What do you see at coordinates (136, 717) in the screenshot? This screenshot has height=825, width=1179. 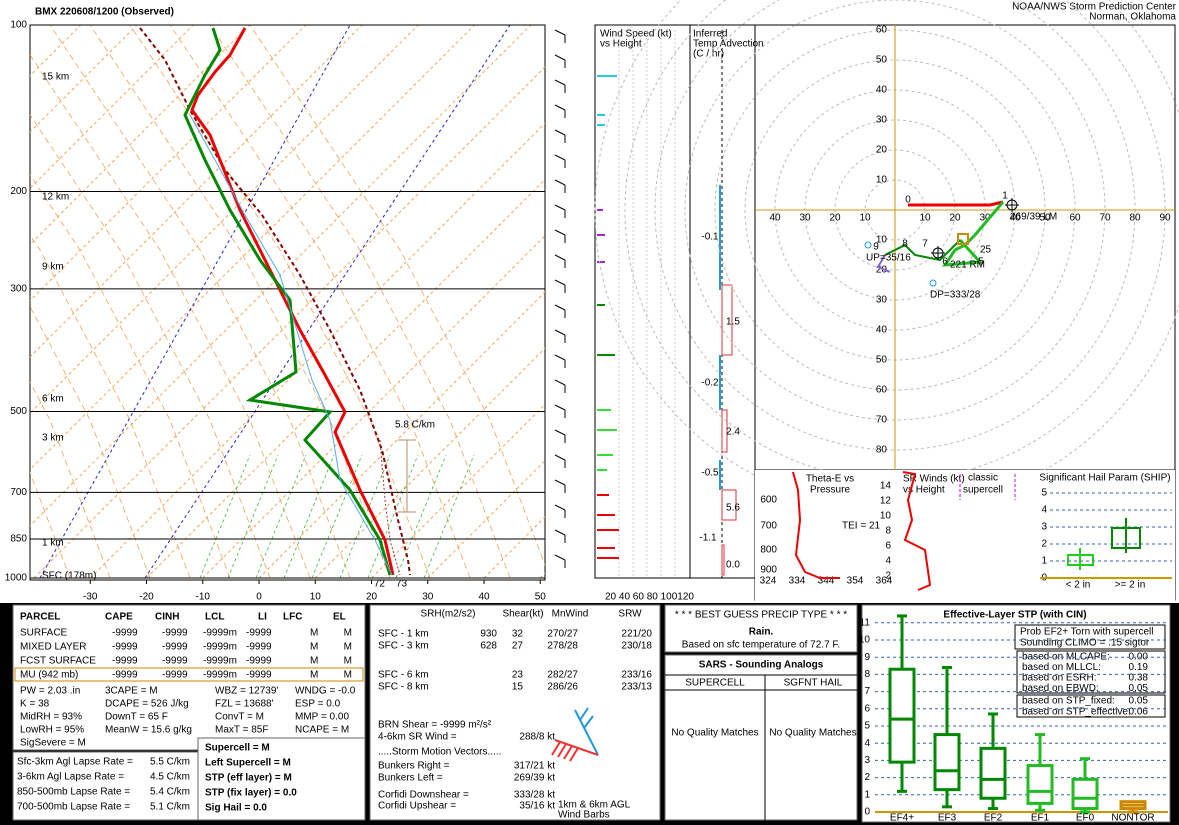 I see `index: DownT = 65 F` at bounding box center [136, 717].